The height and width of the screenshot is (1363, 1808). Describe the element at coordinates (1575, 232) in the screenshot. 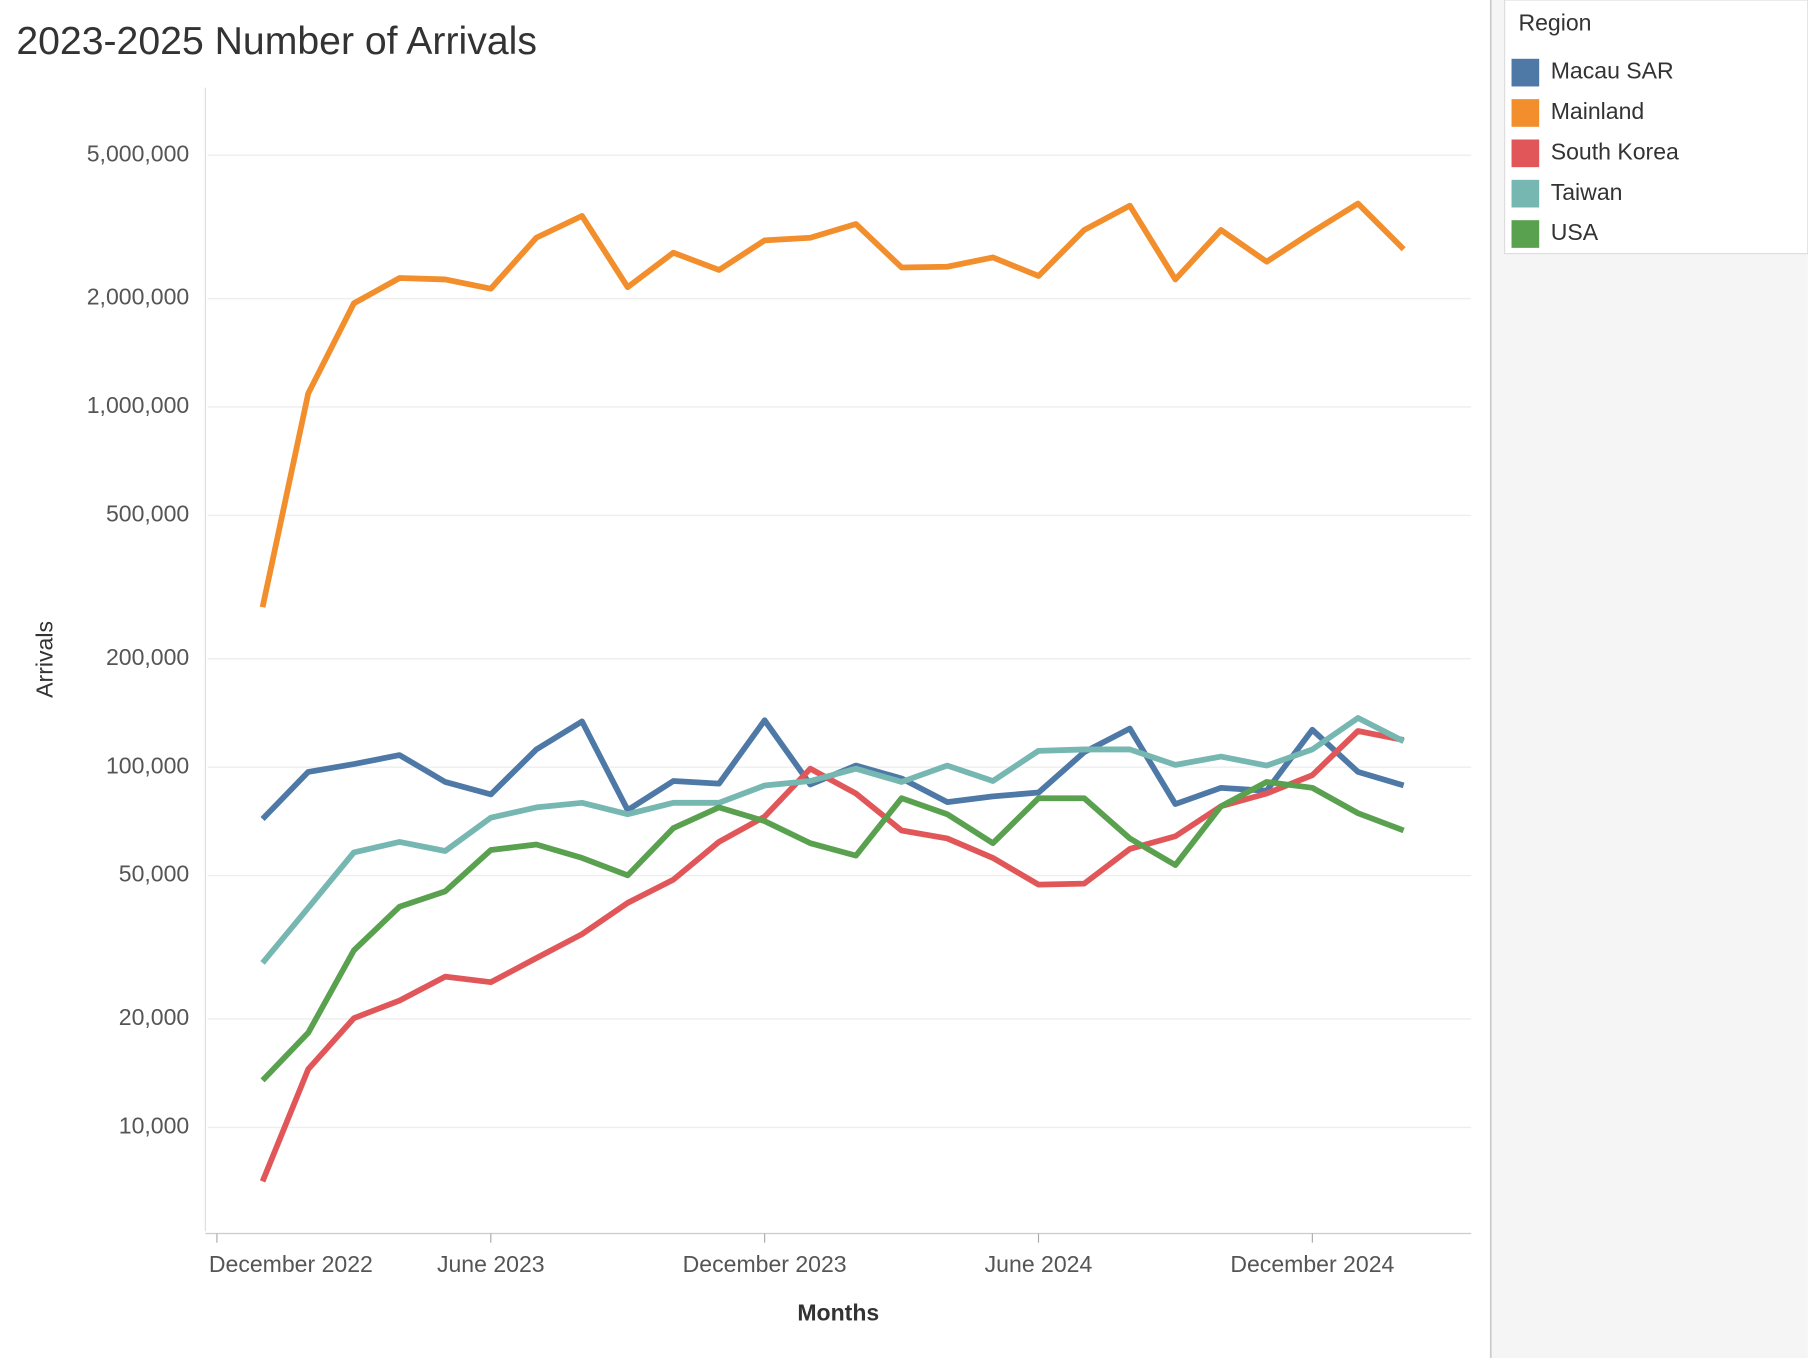

I see `legend-label: USA` at that location.